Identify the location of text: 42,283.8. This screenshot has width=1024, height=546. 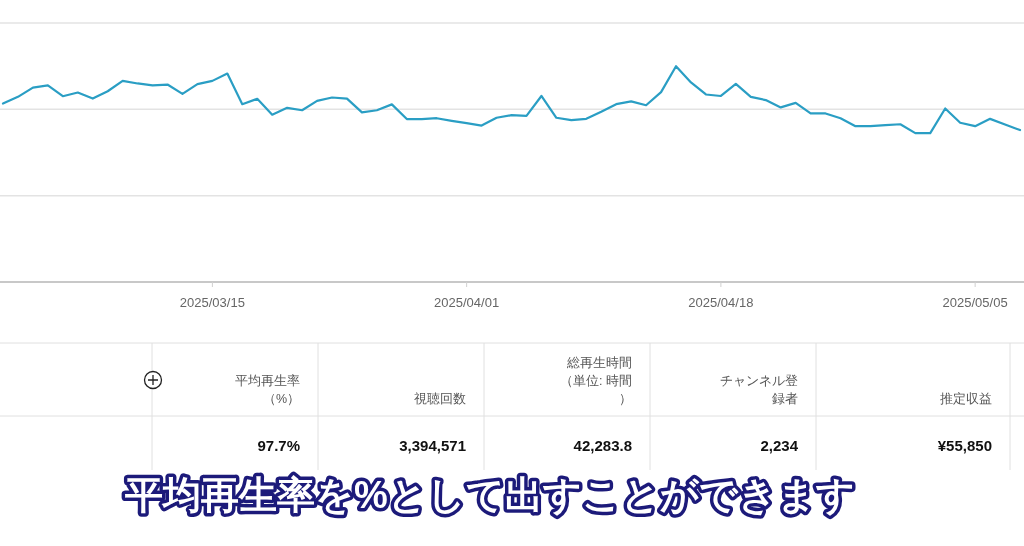
(602, 445).